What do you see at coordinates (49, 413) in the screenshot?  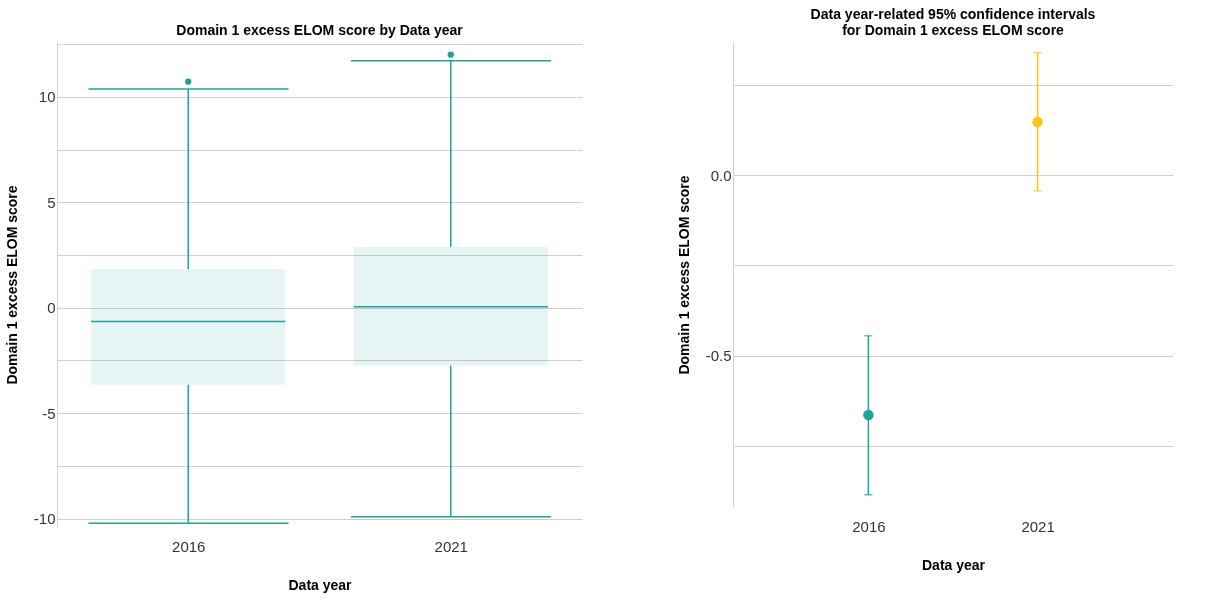 I see `y-tick-label: -5` at bounding box center [49, 413].